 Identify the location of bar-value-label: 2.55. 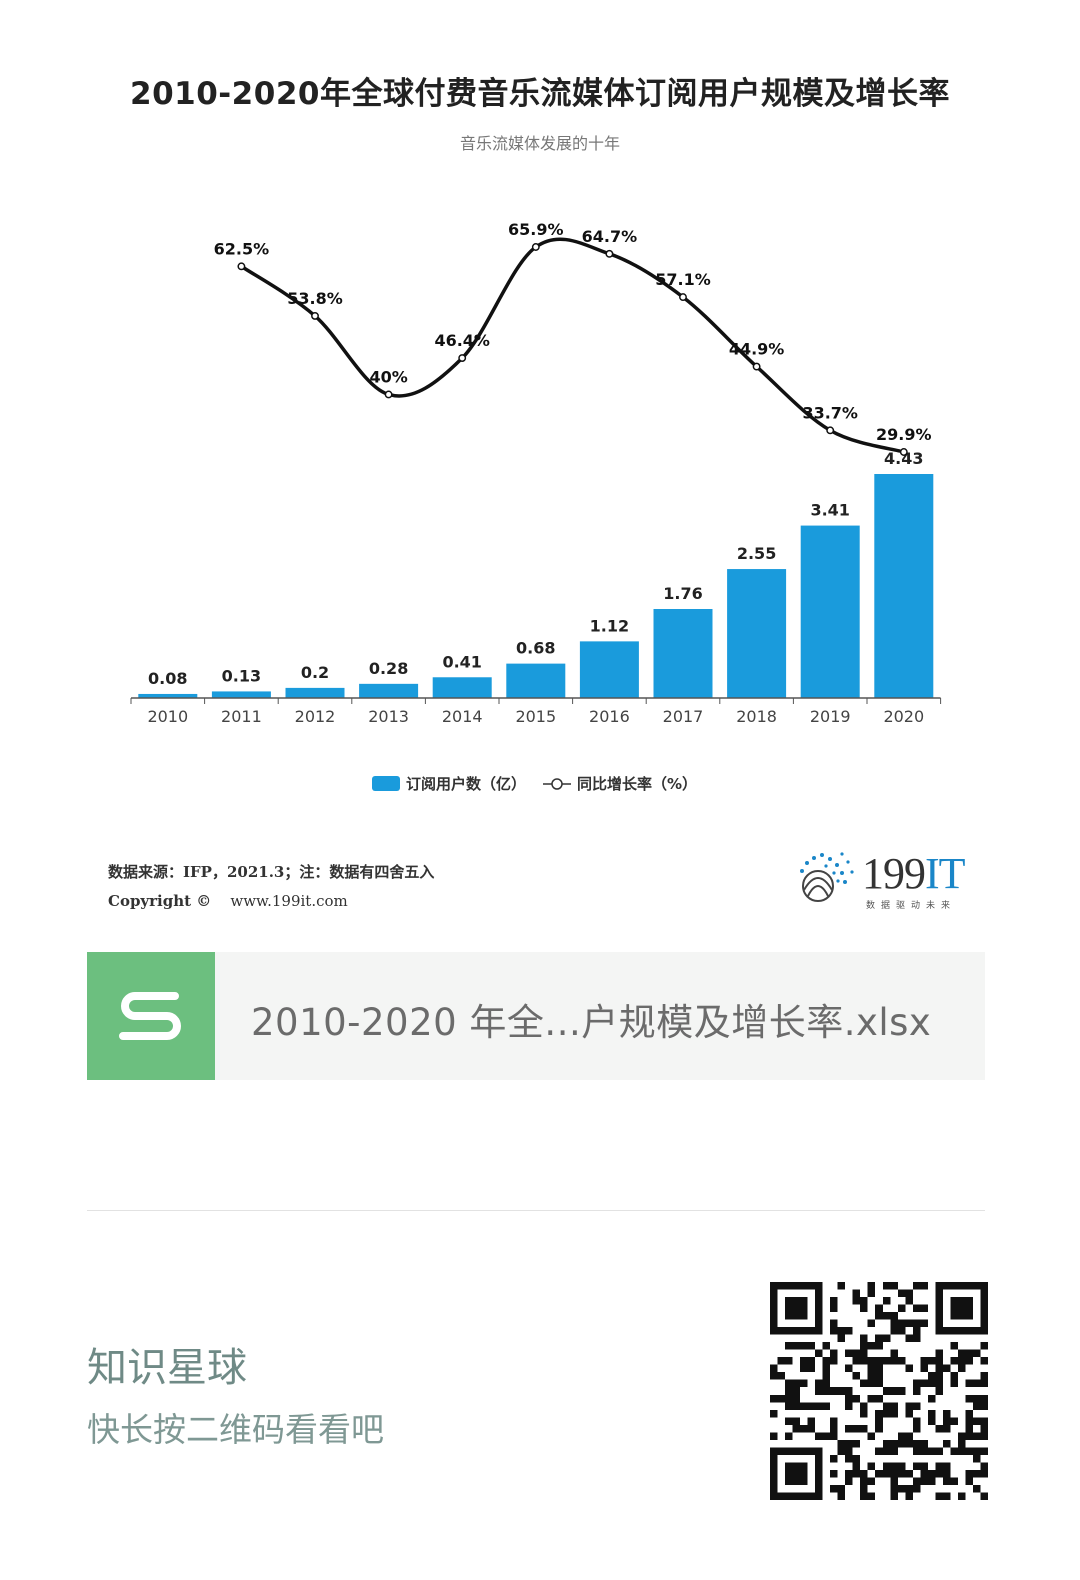
(756, 553).